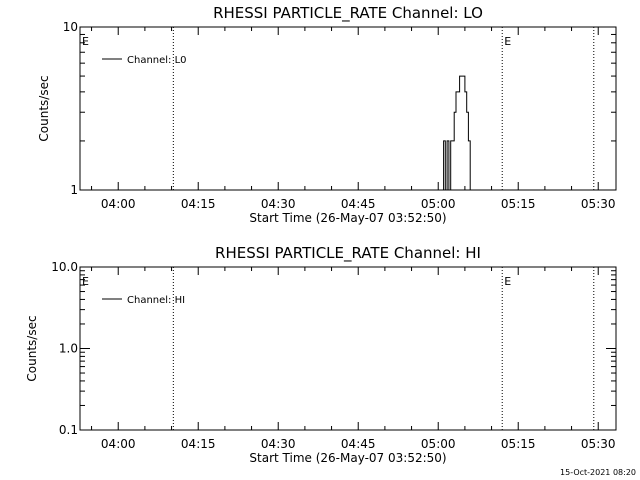  I want to click on footer-timestamp: 15-Oct-2021 08:20, so click(598, 472).